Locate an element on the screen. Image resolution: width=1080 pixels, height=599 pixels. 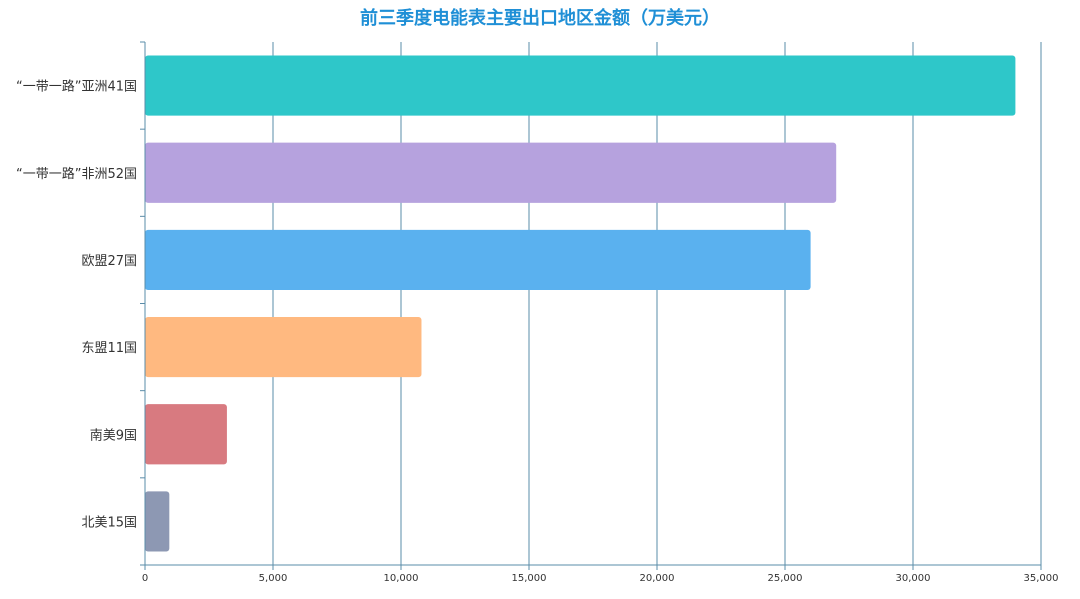
x-tick-label-5: 25,000 is located at coordinates (785, 578).